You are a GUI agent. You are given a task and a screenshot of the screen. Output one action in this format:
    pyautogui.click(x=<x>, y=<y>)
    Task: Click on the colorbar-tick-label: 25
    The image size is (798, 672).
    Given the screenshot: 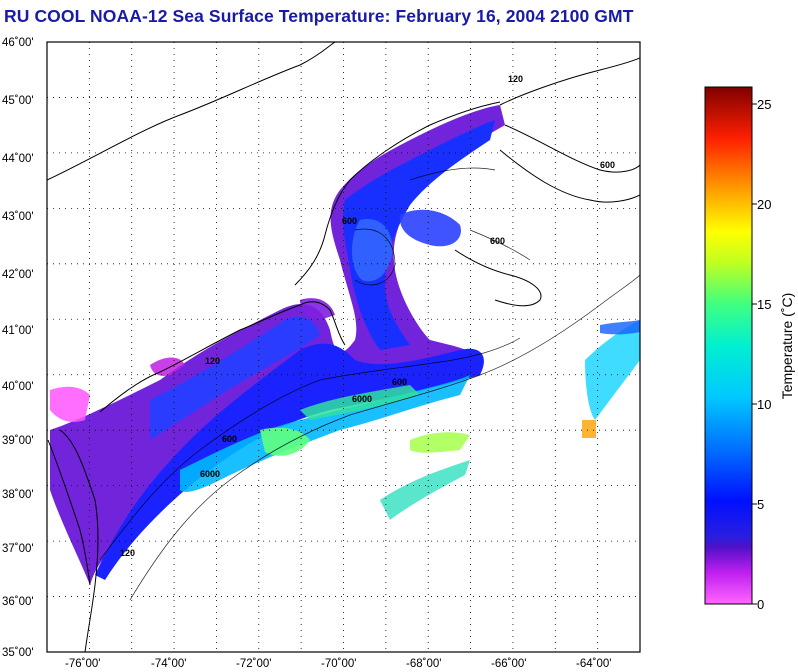 What is the action you would take?
    pyautogui.click(x=764, y=104)
    